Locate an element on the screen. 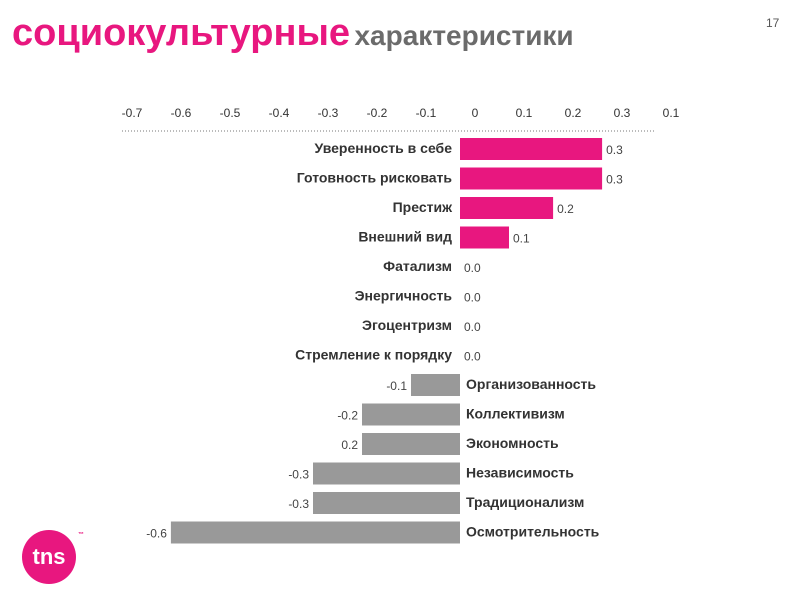 The width and height of the screenshot is (800, 600). category-label: Традиционализм is located at coordinates (525, 502).